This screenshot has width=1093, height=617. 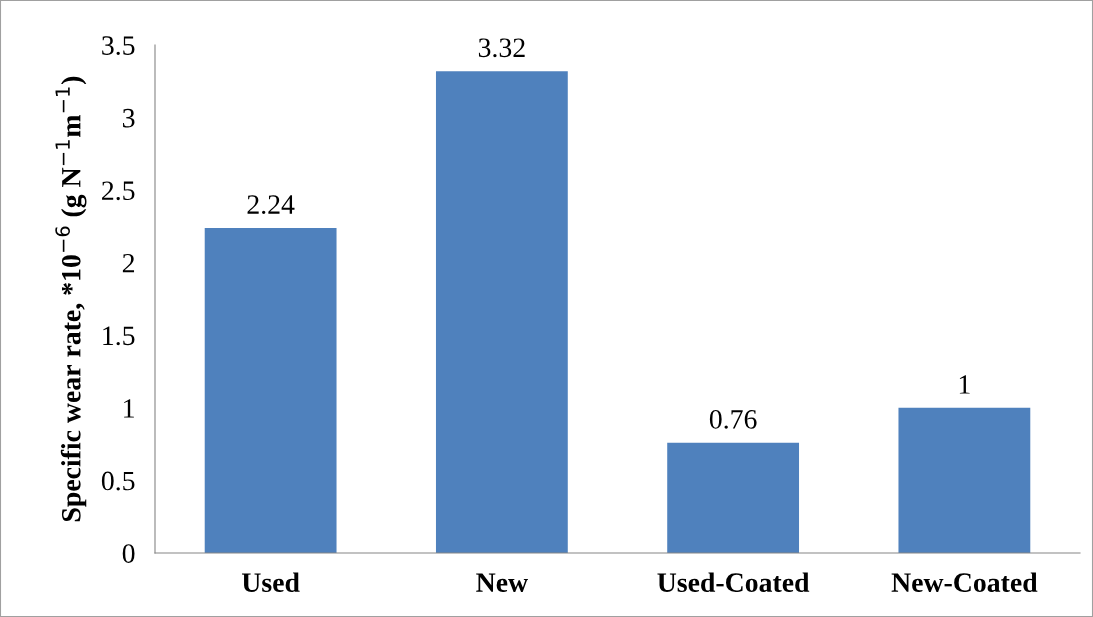 What do you see at coordinates (71, 299) in the screenshot?
I see `y-axis-title: Specific wear rate, *10$^{−6}$ (g N$^{−1}$m$^{−1}$)` at bounding box center [71, 299].